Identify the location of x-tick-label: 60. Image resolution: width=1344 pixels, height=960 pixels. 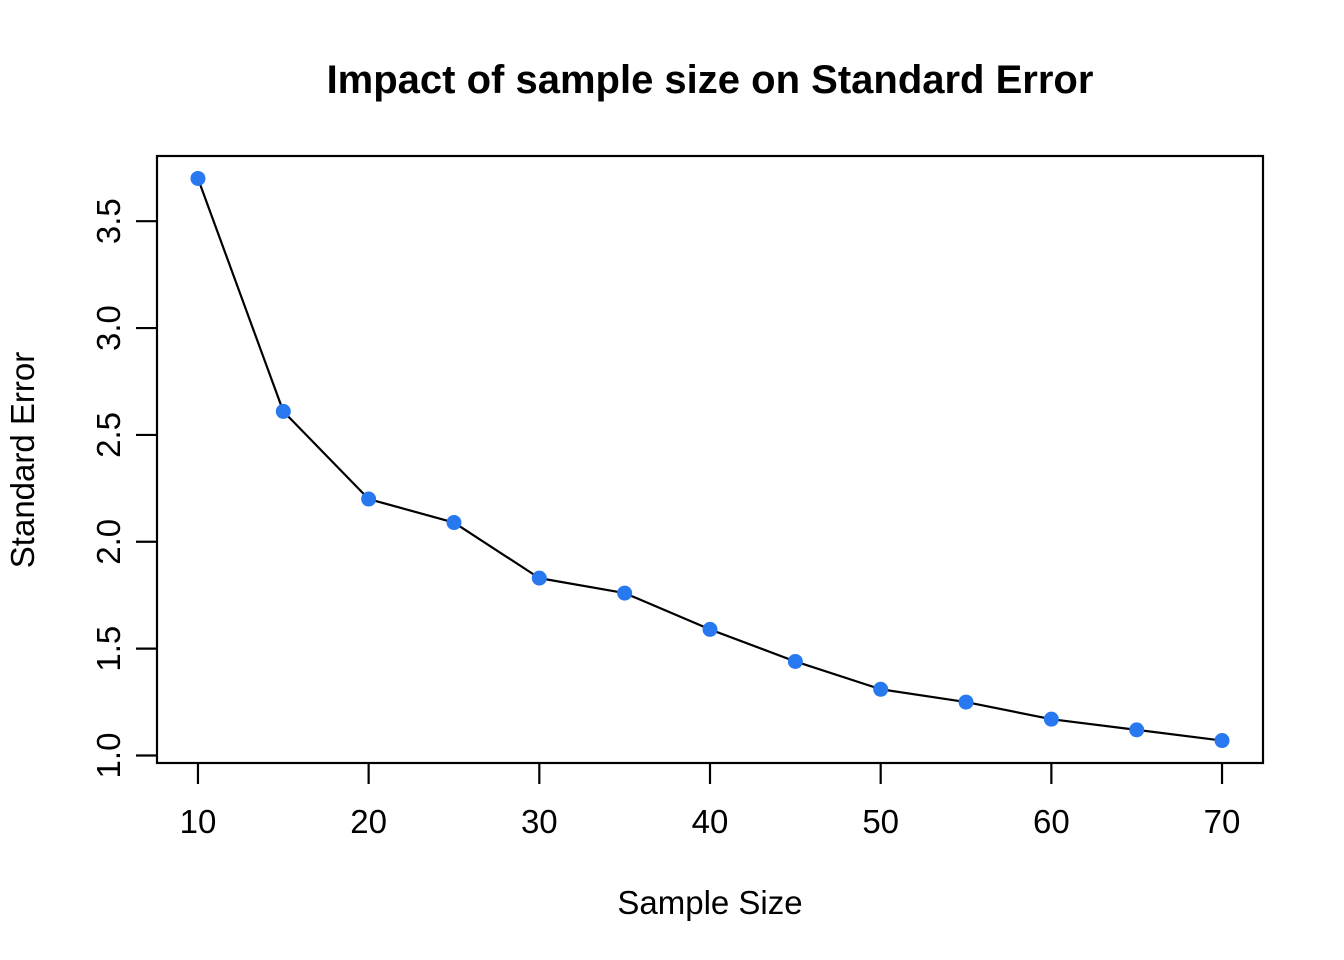
(1051, 821).